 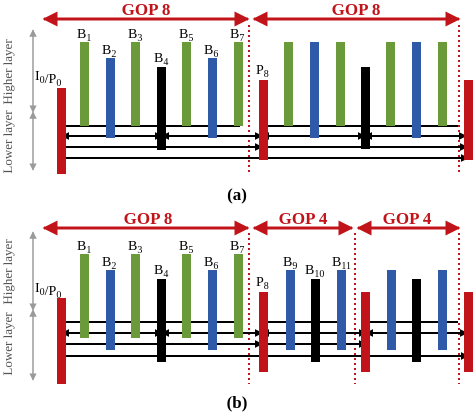 I want to click on panel-caption: (a), so click(x=237, y=194).